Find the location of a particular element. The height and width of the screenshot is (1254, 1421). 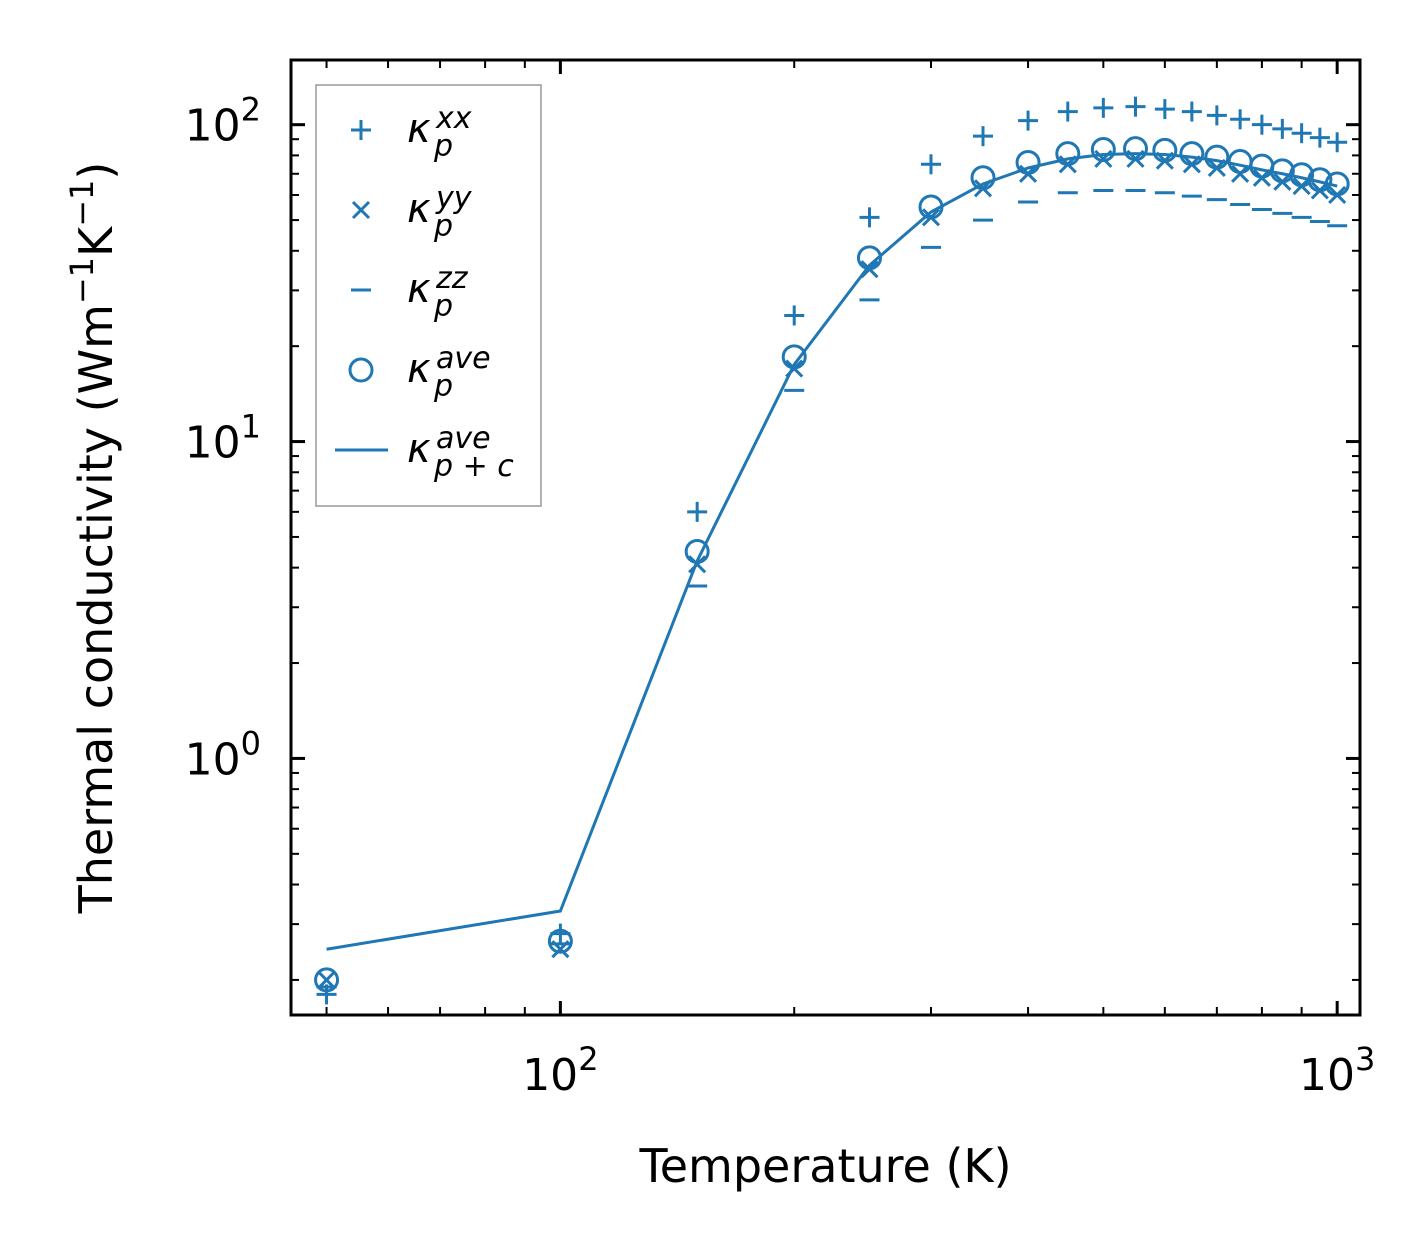

legend: κ xx p κ yy p κ zz p κ ave p κ ave p + c is located at coordinates (428, 295).